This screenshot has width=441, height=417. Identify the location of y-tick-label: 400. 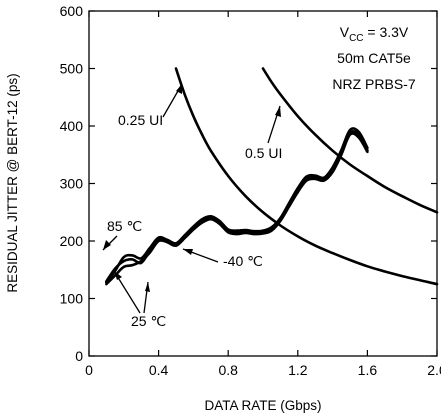
(72, 126).